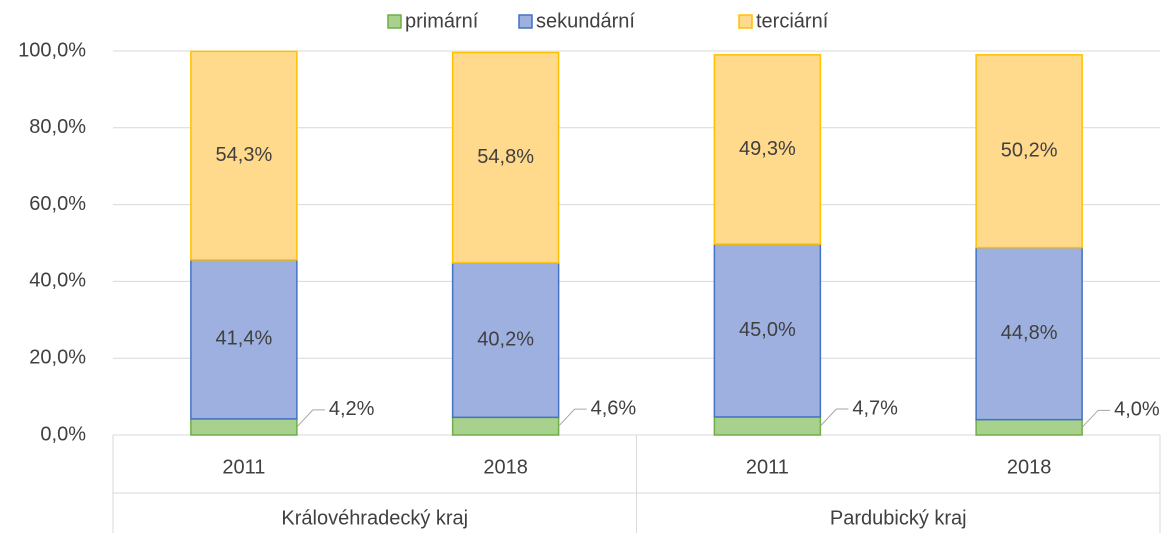  I want to click on legend-label: primární, so click(442, 21).